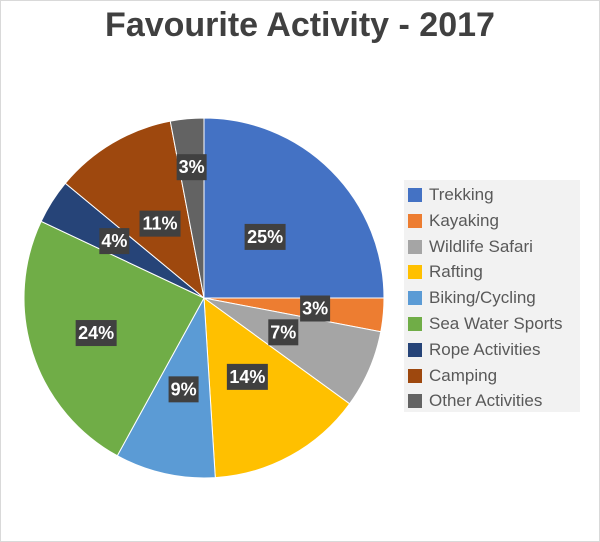 This screenshot has height=542, width=600. I want to click on legend-item: Trekking, so click(451, 195).